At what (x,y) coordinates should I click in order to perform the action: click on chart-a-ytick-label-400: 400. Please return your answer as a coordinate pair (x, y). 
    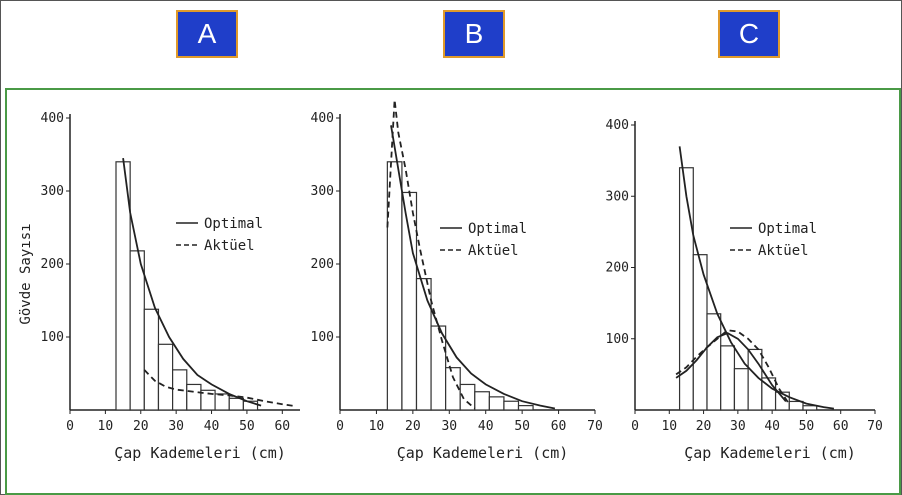
    Looking at the image, I should click on (52, 118).